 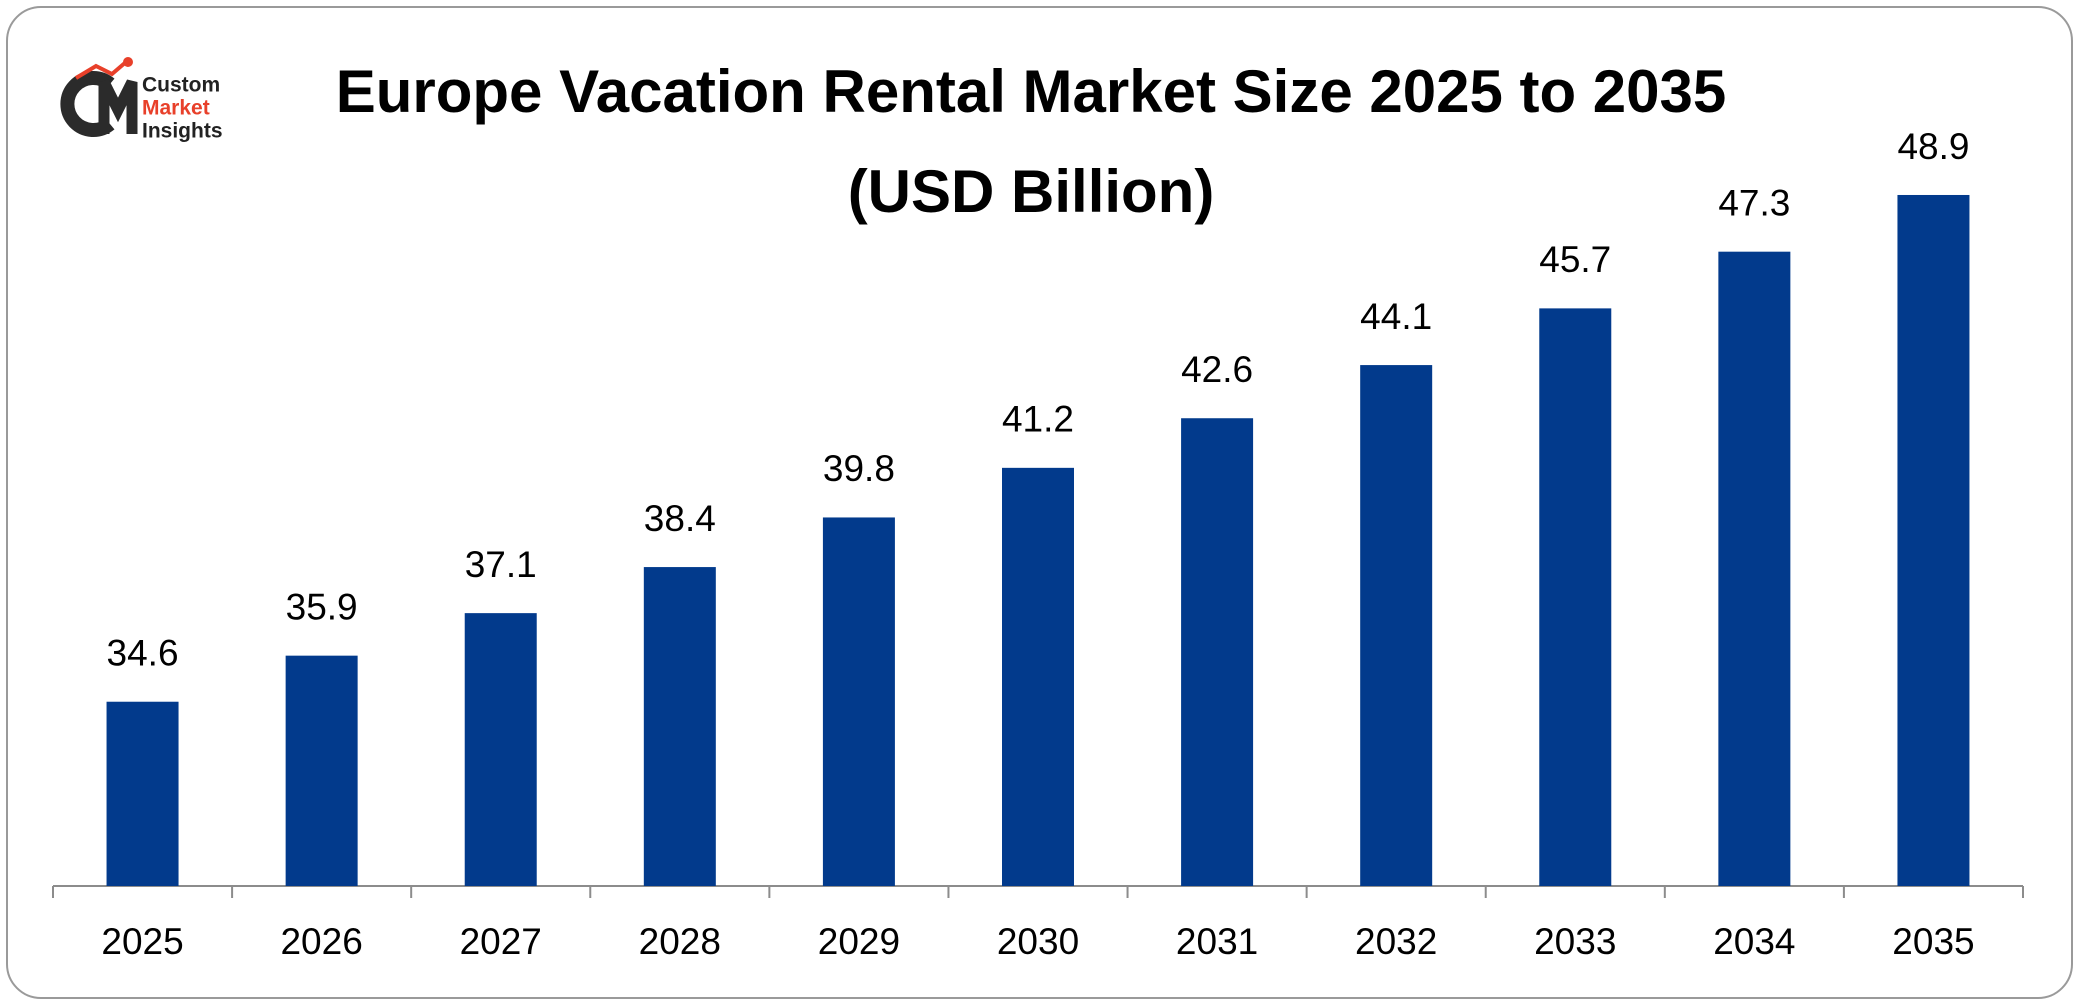 I want to click on logo-text: Market, so click(x=176, y=108).